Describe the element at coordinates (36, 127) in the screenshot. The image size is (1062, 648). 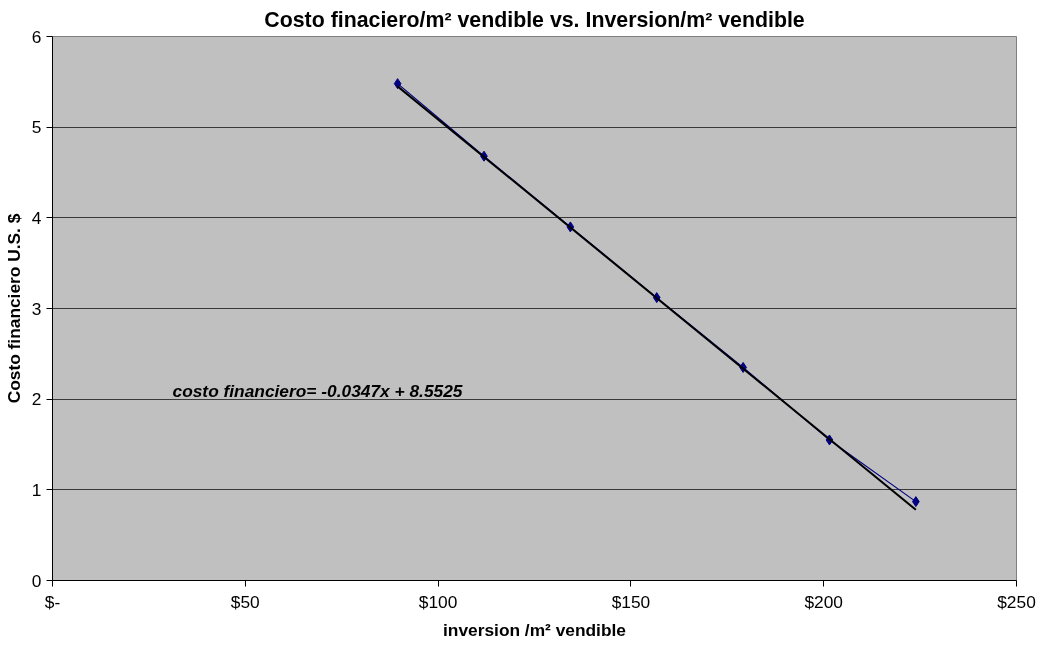
I see `y-tick-label: 5` at that location.